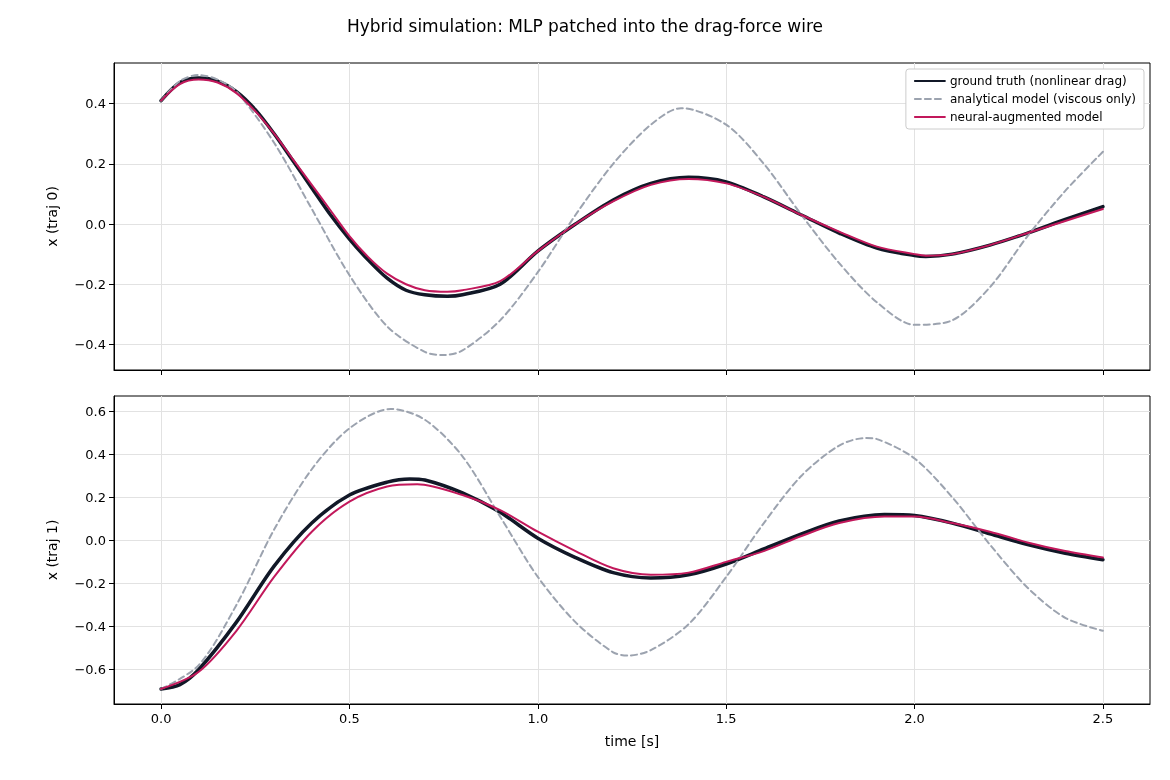  I want to click on x-axis-title: time [s], so click(632, 741).